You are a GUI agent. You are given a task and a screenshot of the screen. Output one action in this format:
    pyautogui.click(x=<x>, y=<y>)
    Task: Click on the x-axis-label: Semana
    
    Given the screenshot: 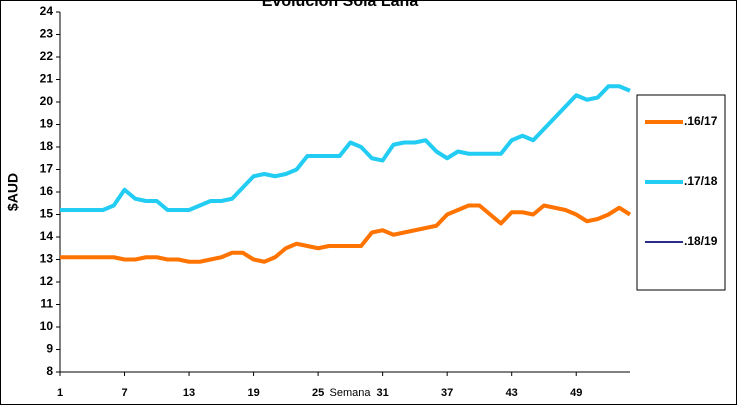 What is the action you would take?
    pyautogui.click(x=351, y=393)
    